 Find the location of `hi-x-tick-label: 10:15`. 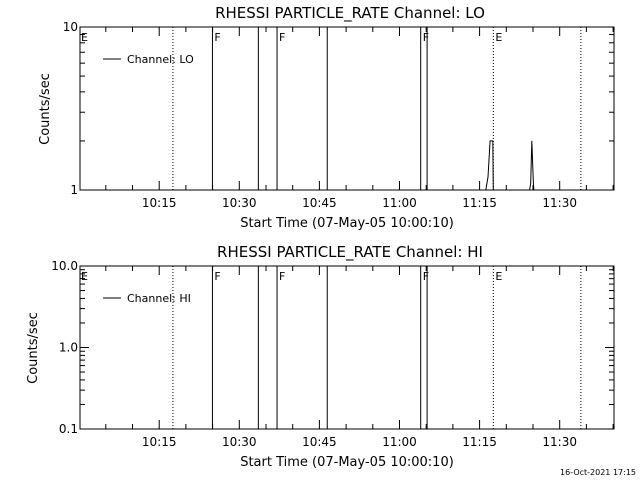

hi-x-tick-label: 10:15 is located at coordinates (159, 442).